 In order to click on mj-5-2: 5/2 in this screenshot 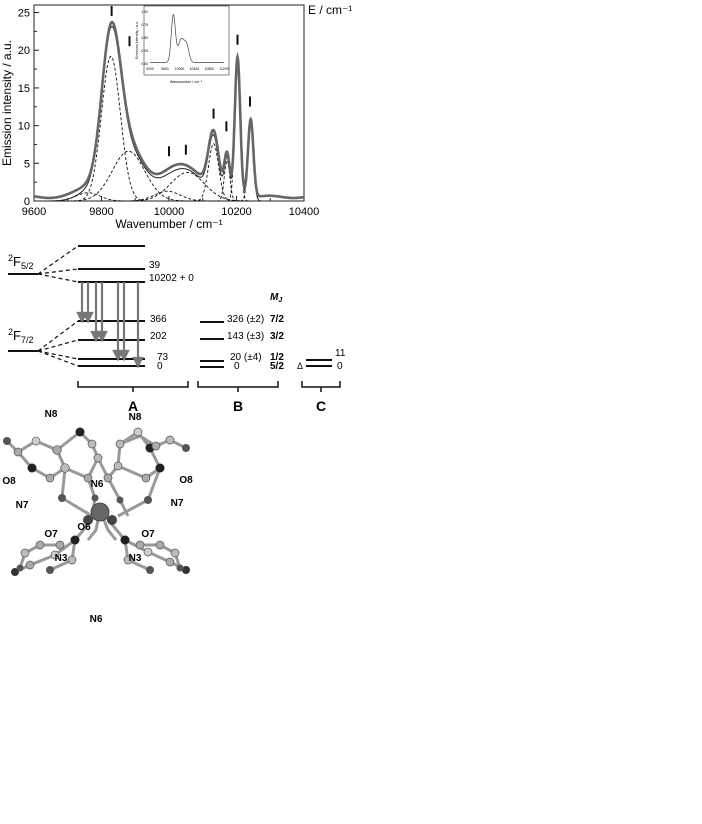, I will do `click(277, 366)`.